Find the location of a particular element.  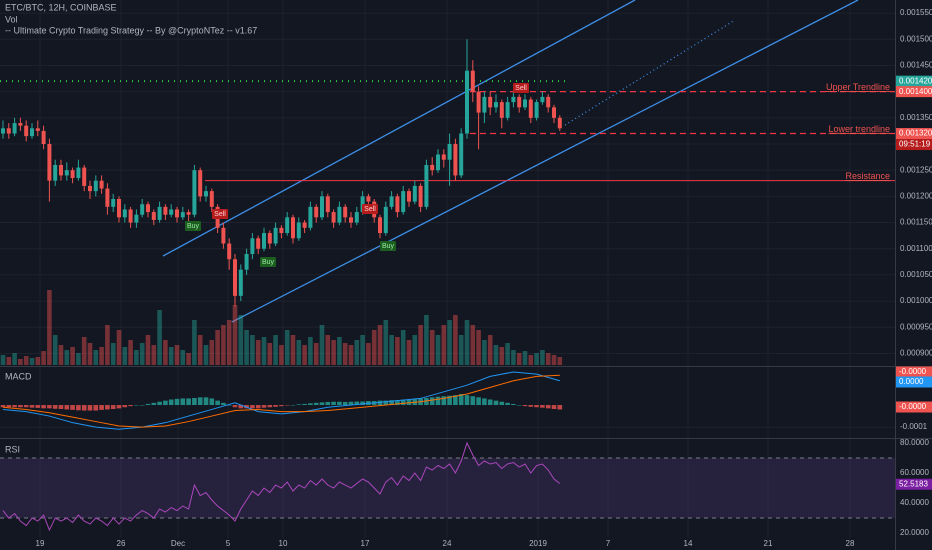

level-label: Lower trendline is located at coordinates (859, 129).